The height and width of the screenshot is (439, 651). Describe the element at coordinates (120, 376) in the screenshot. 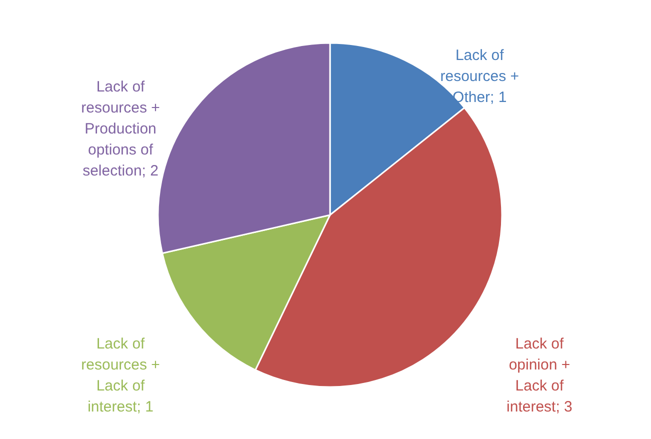

I see `slice-label: Lack of resources + Lack of interest; 1` at that location.